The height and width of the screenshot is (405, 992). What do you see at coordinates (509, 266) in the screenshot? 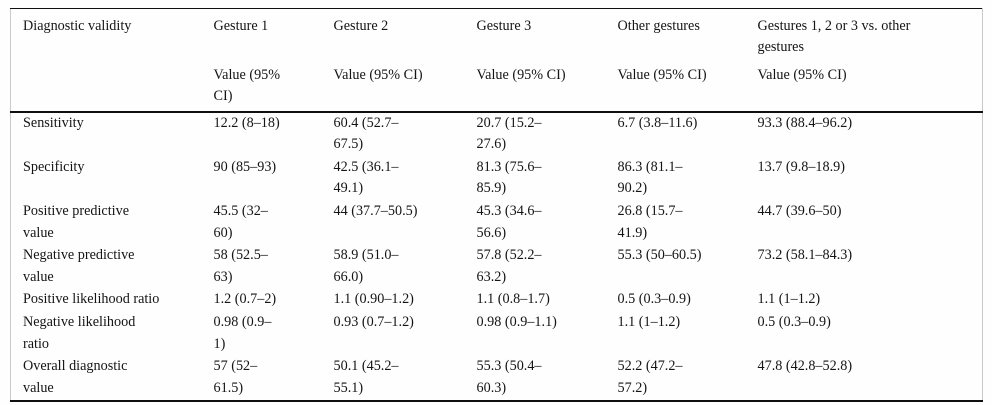
I see `cell-value: 57.8 (52.2–63.2)` at bounding box center [509, 266].